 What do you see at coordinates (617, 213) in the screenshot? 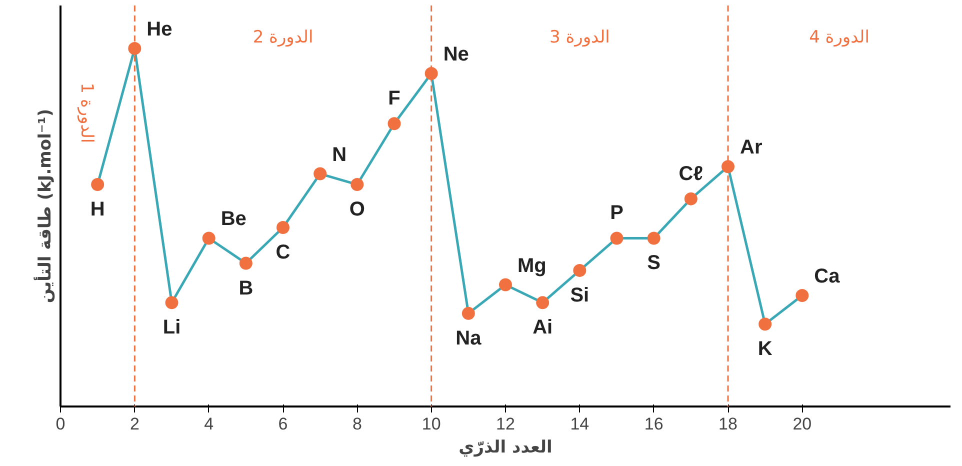
I see `annotation: P` at bounding box center [617, 213].